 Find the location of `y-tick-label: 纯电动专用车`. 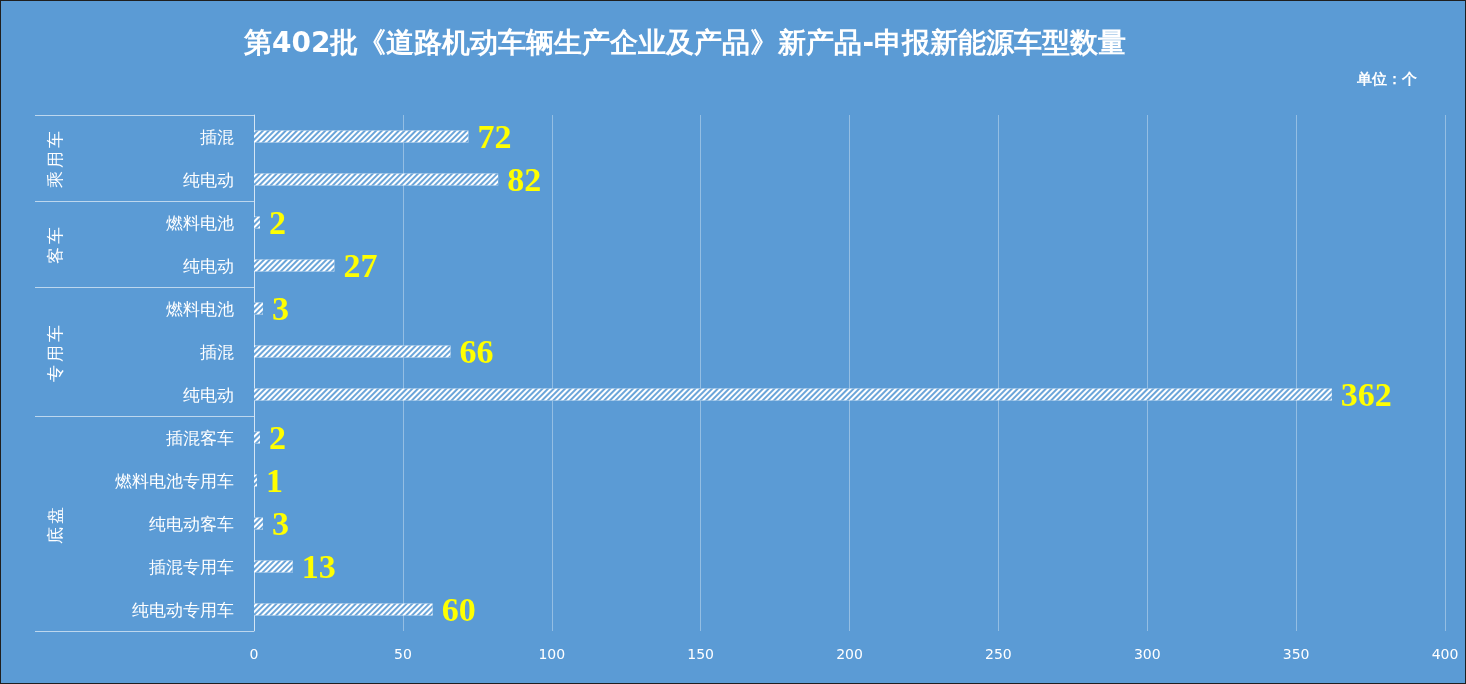

y-tick-label: 纯电动专用车 is located at coordinates (183, 609).